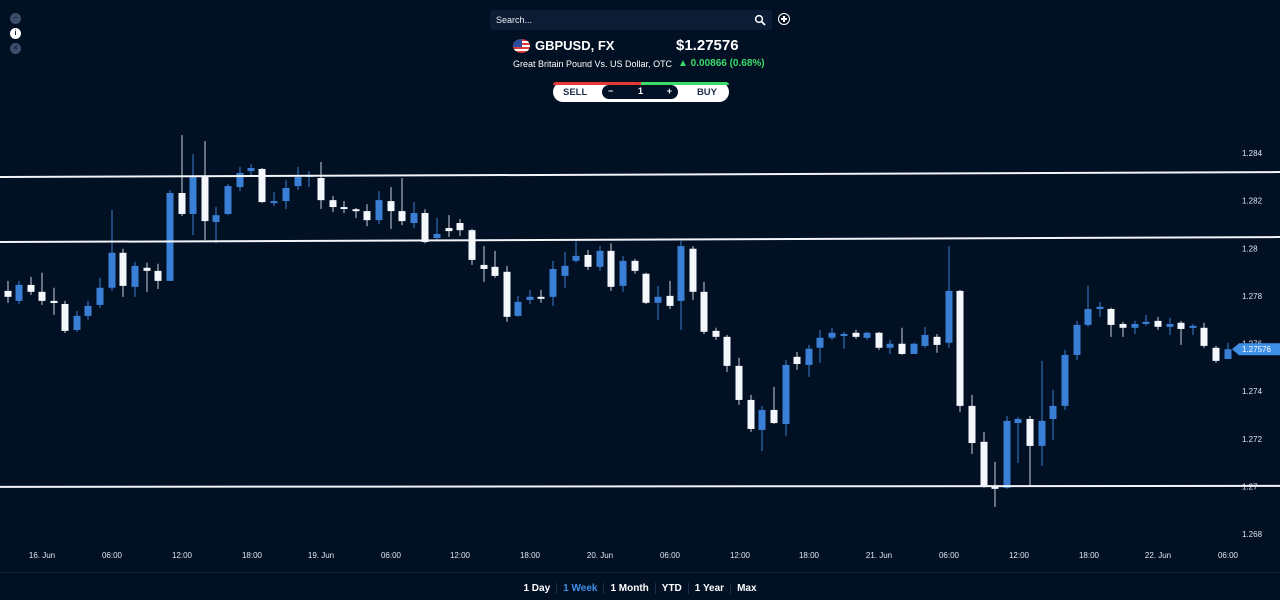  I want to click on chart-icon: ~, so click(15, 18).